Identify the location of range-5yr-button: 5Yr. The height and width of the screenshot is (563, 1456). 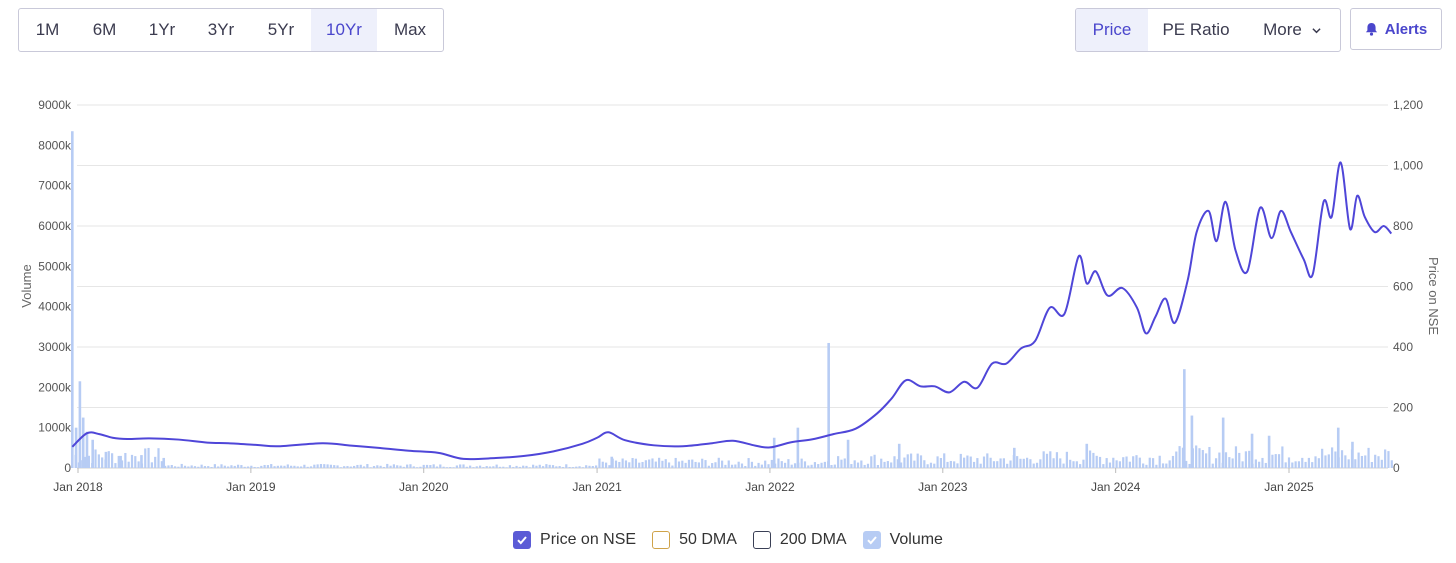
(281, 29).